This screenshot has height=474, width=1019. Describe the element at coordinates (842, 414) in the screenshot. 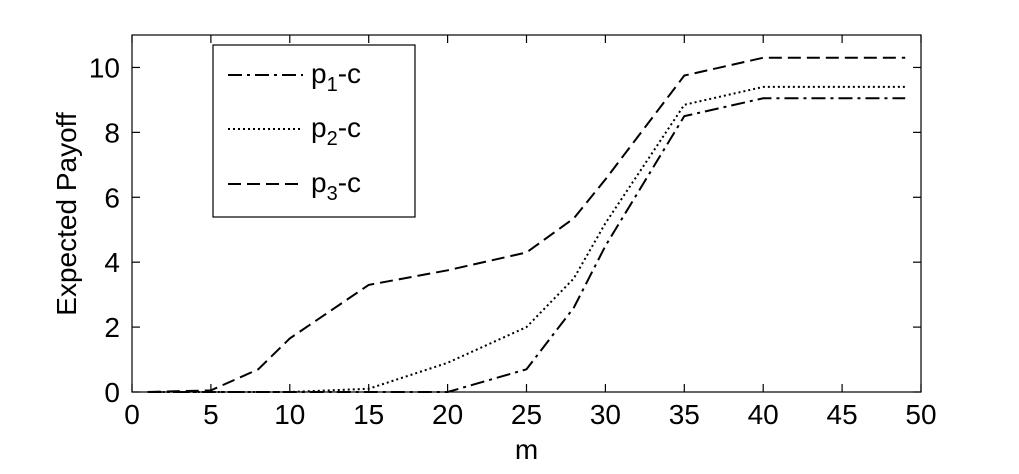

I see `x-tick-label: 45` at that location.